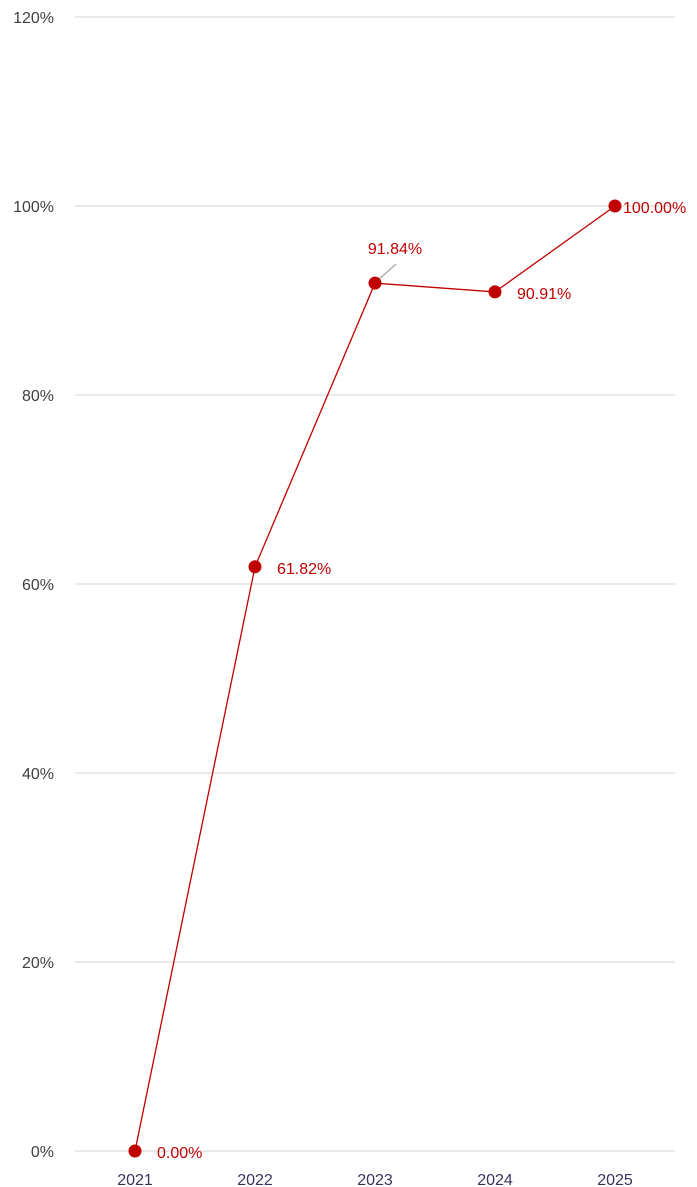 The width and height of the screenshot is (697, 1187). Describe the element at coordinates (544, 294) in the screenshot. I see `data-label: 90.91%` at that location.